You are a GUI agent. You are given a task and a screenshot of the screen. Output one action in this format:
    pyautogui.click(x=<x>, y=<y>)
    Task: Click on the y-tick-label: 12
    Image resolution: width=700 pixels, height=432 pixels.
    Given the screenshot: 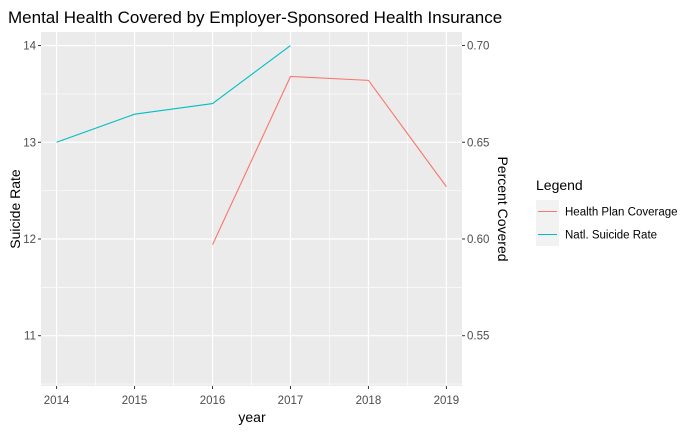 What is the action you would take?
    pyautogui.click(x=29, y=240)
    